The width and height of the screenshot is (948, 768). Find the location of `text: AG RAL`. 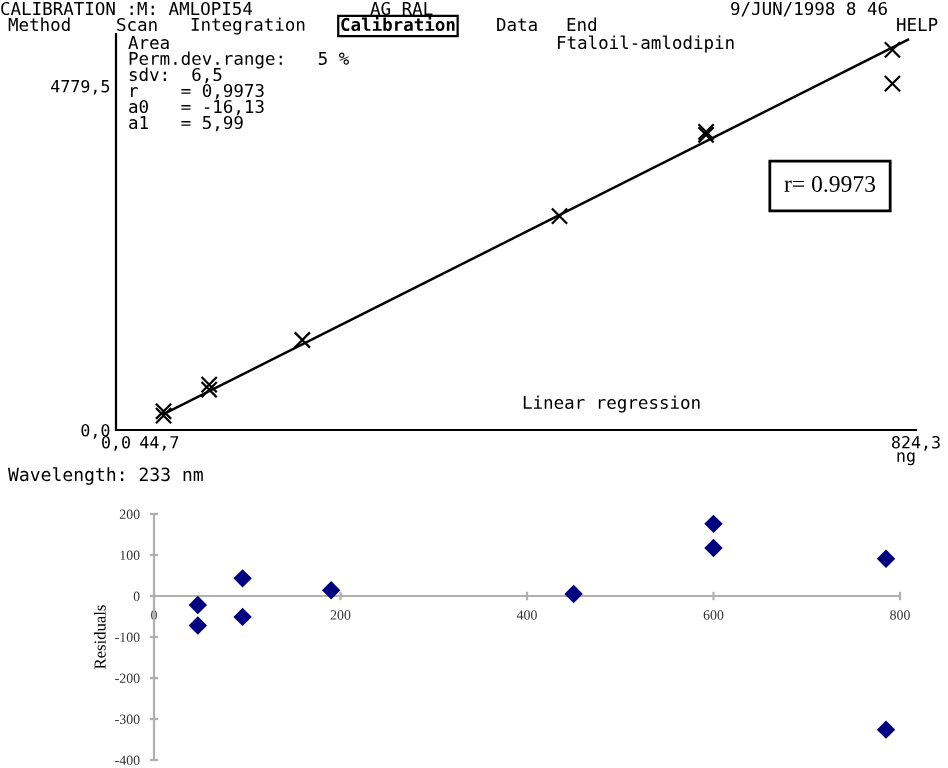

text: AG RAL is located at coordinates (401, 8).